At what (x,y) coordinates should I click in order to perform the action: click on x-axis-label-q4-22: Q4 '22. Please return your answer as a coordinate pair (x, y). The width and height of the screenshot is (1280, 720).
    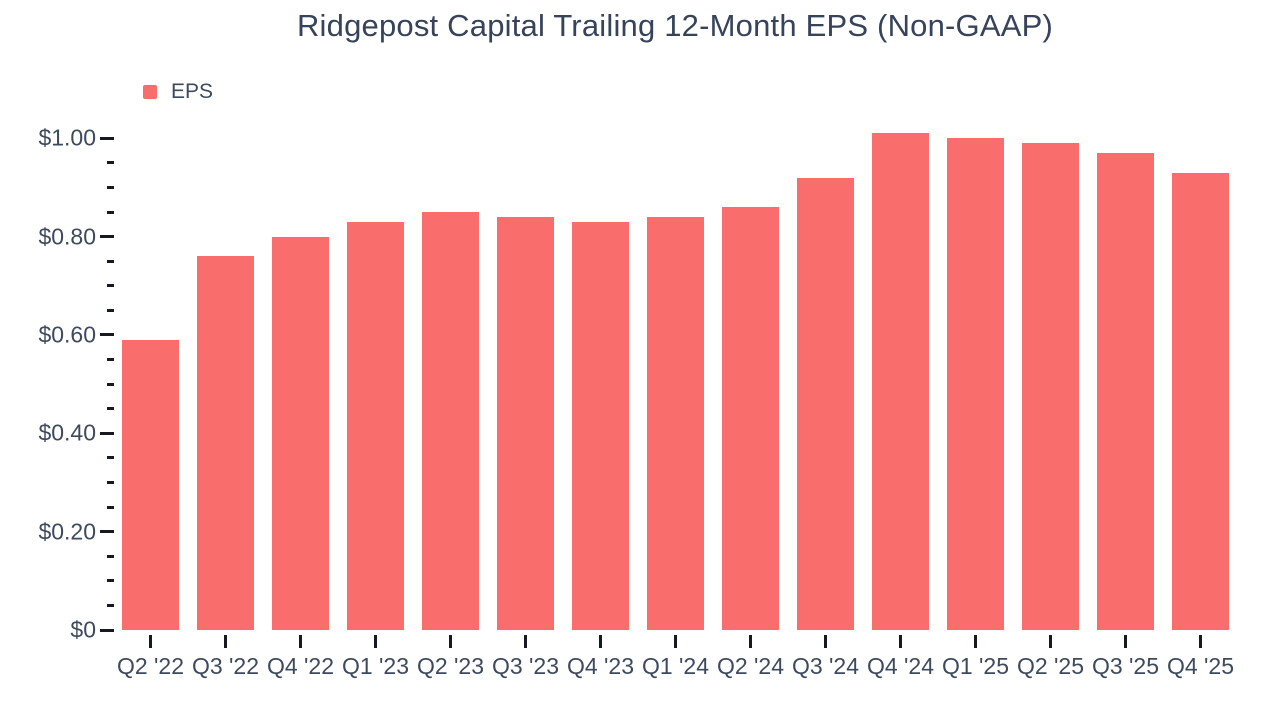
    Looking at the image, I should click on (300, 666).